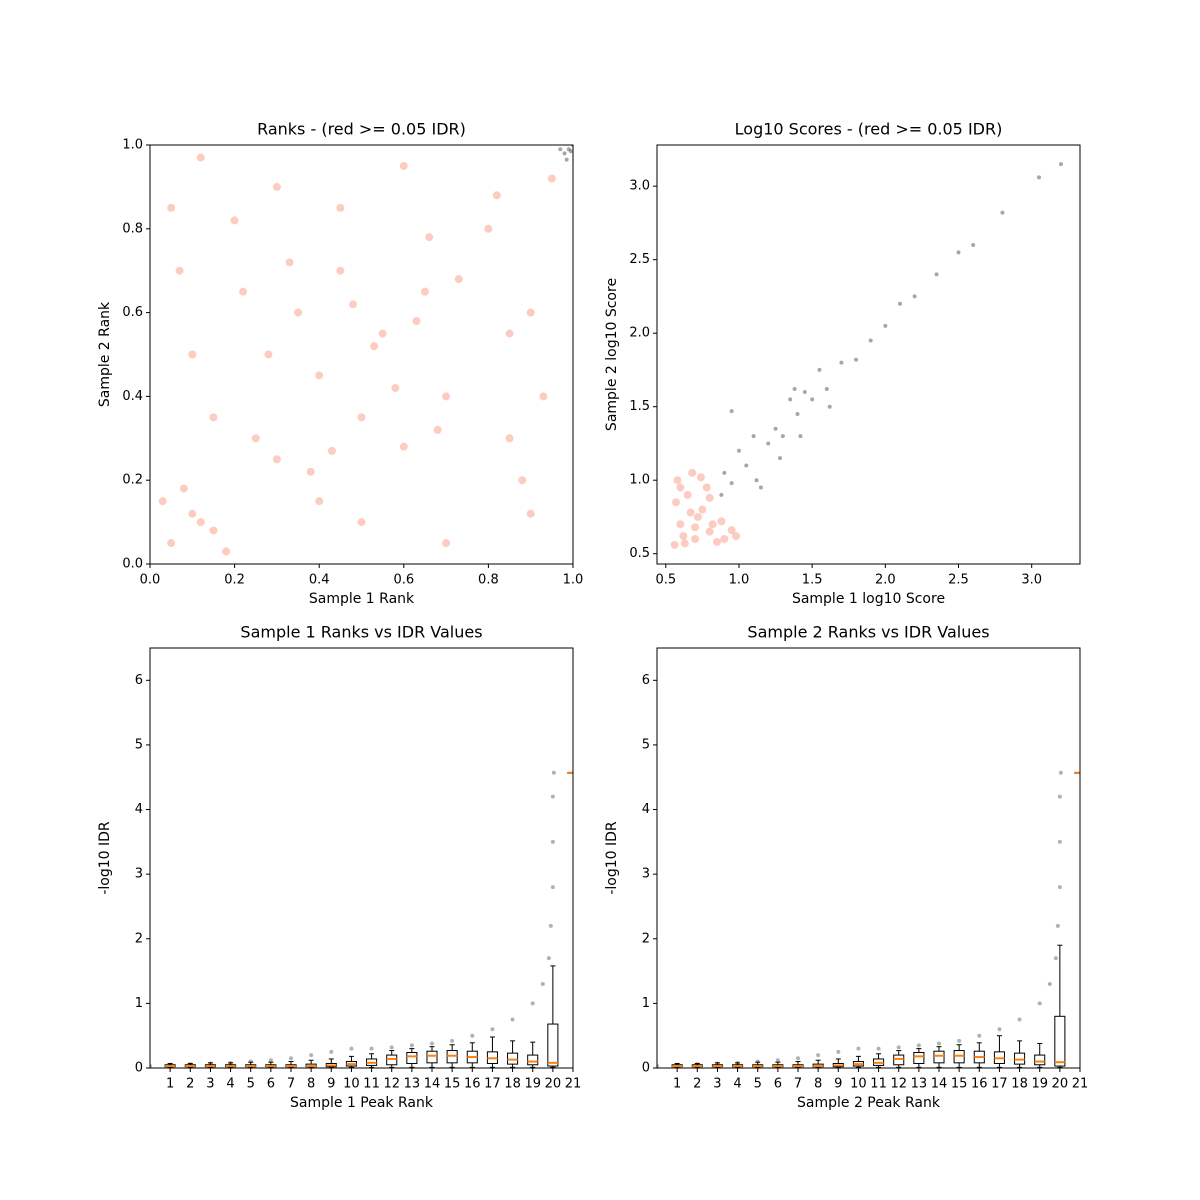 This screenshot has height=1200, width=1200. What do you see at coordinates (251, 1084) in the screenshot?
I see `x-tick-label: 5` at bounding box center [251, 1084].